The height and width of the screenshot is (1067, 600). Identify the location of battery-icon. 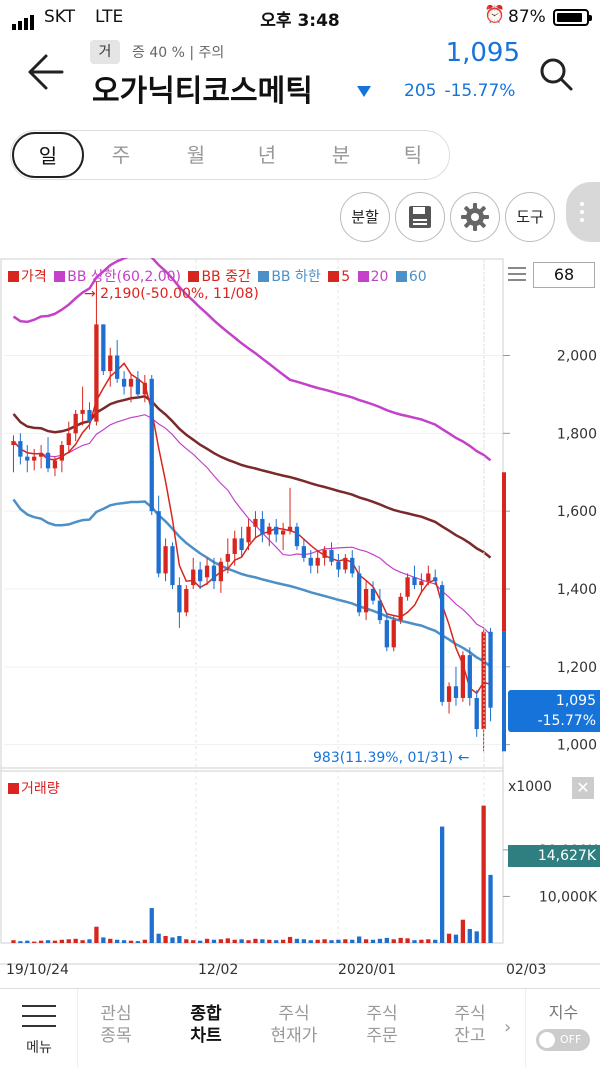
(572, 17).